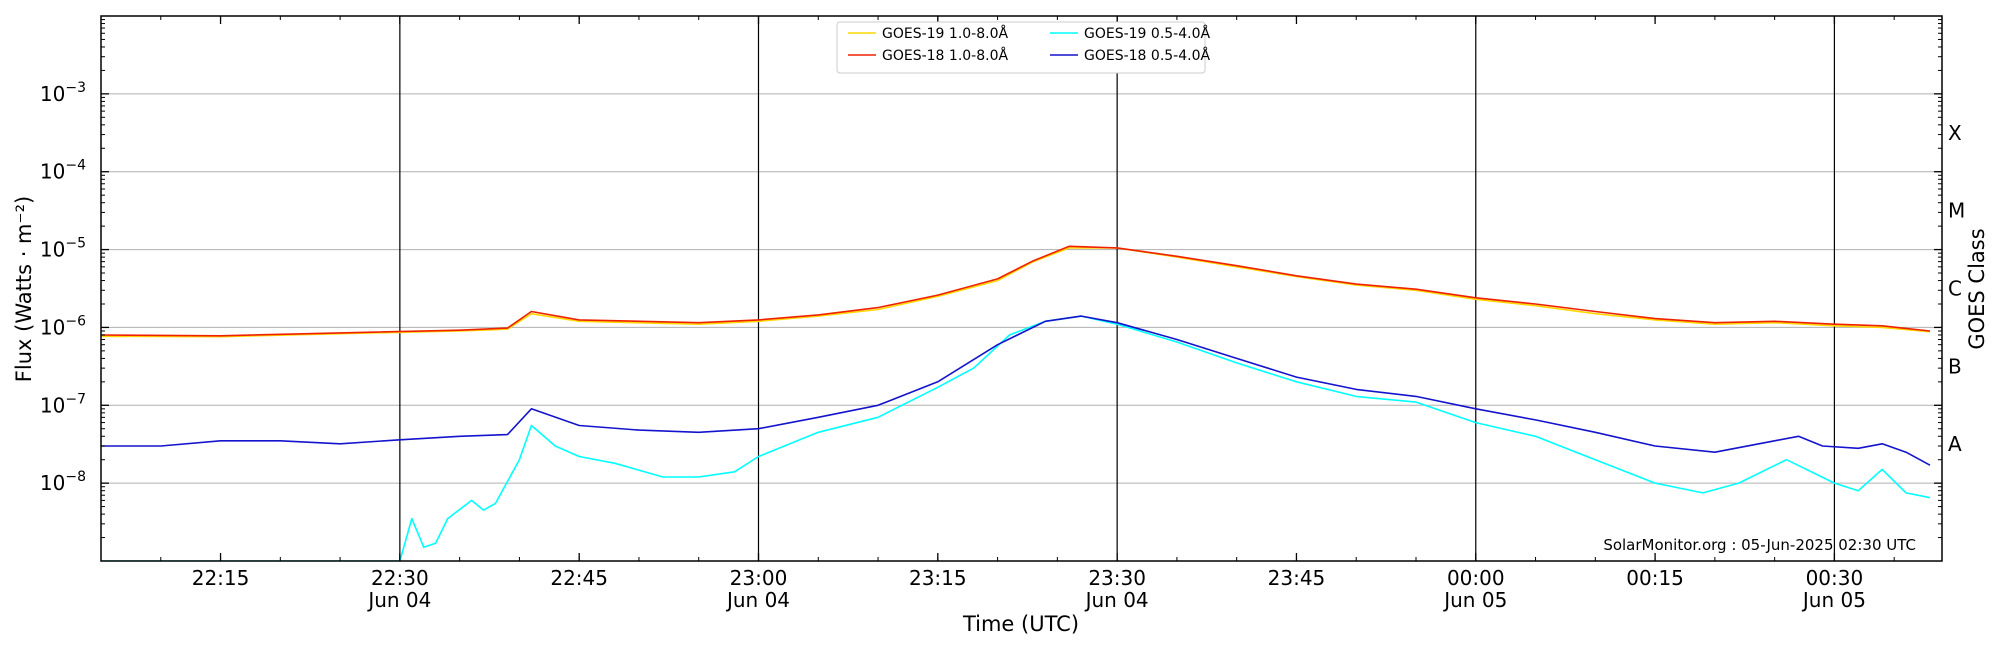 Image resolution: width=2000 pixels, height=650 pixels. Describe the element at coordinates (63, 482) in the screenshot. I see `y-tick-label: 10⁻⁸` at that location.